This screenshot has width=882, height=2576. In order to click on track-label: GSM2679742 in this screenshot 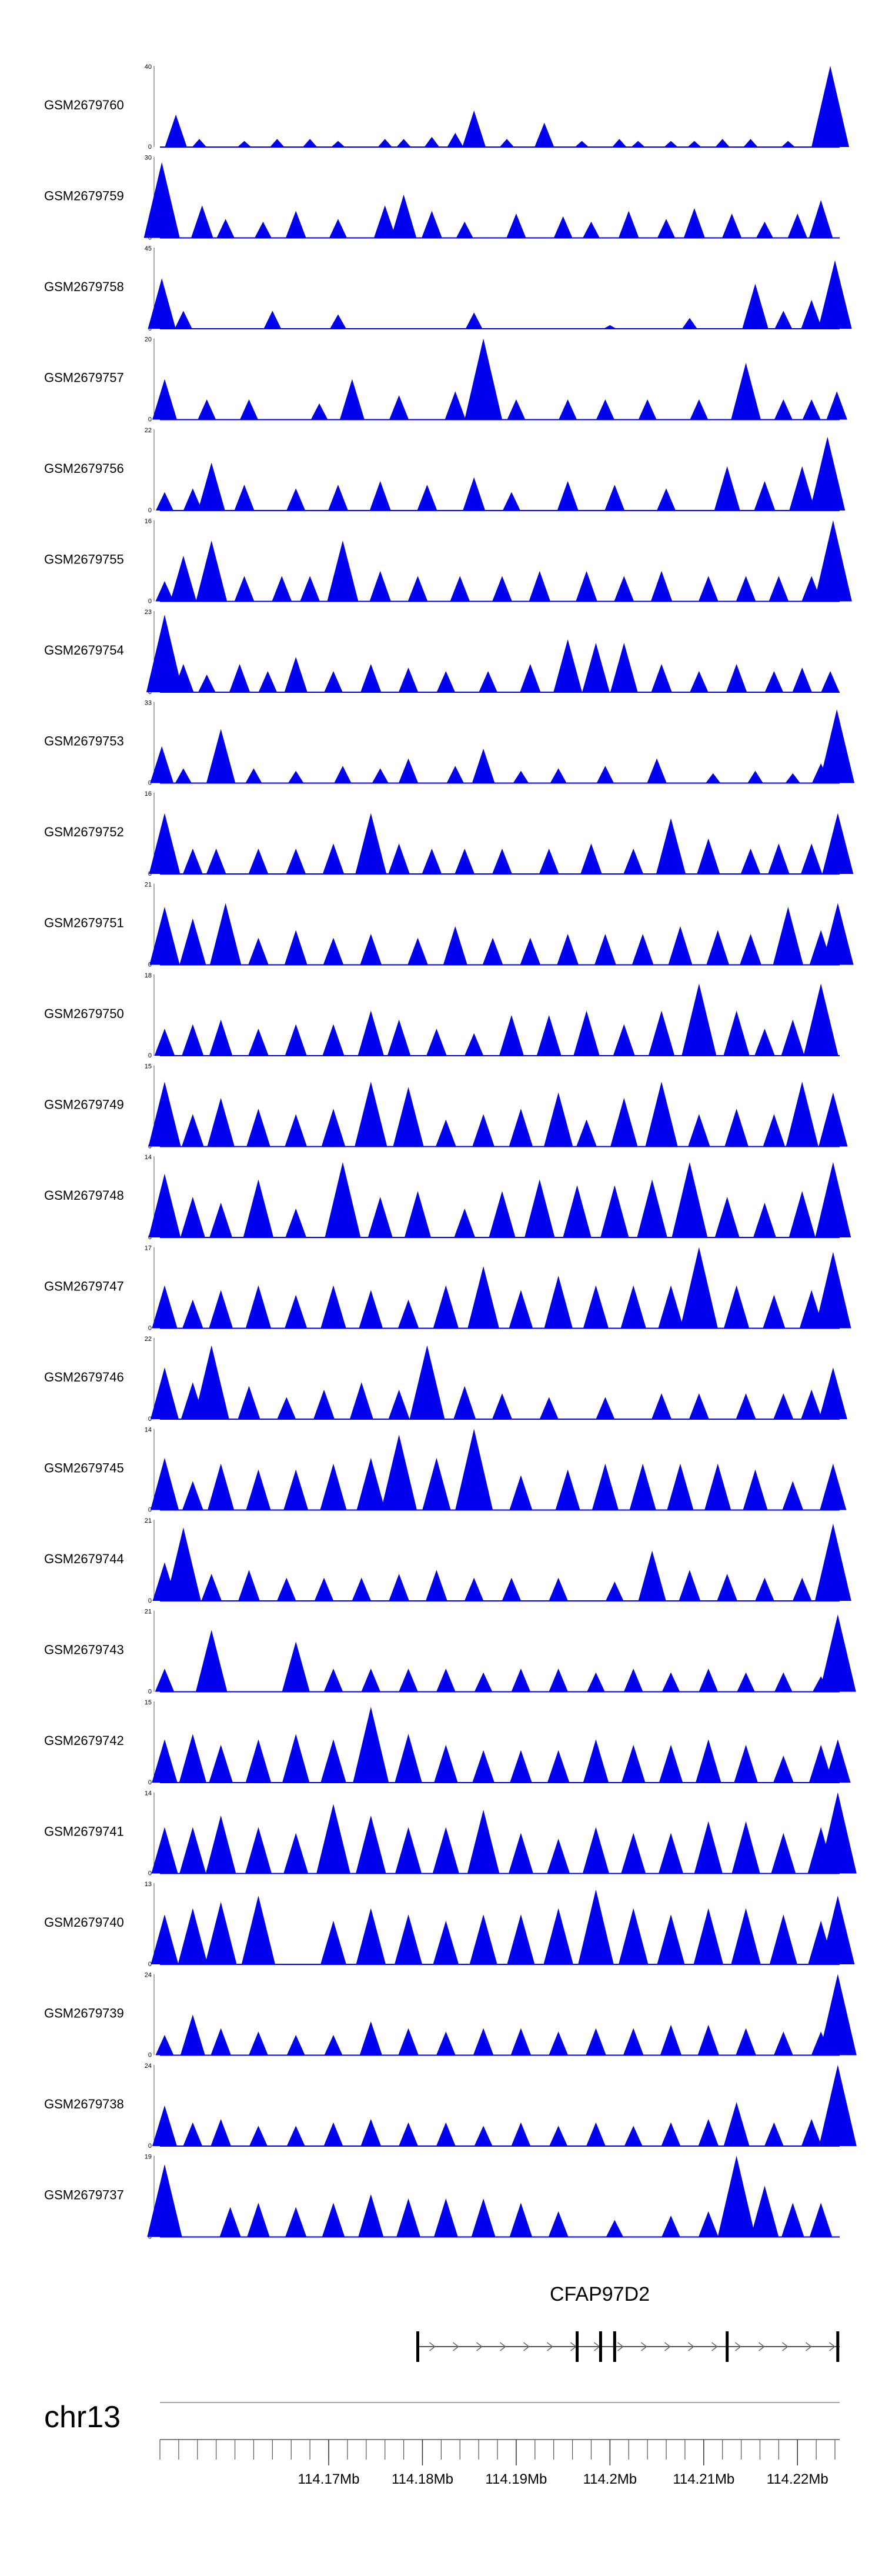, I will do `click(84, 1740)`.